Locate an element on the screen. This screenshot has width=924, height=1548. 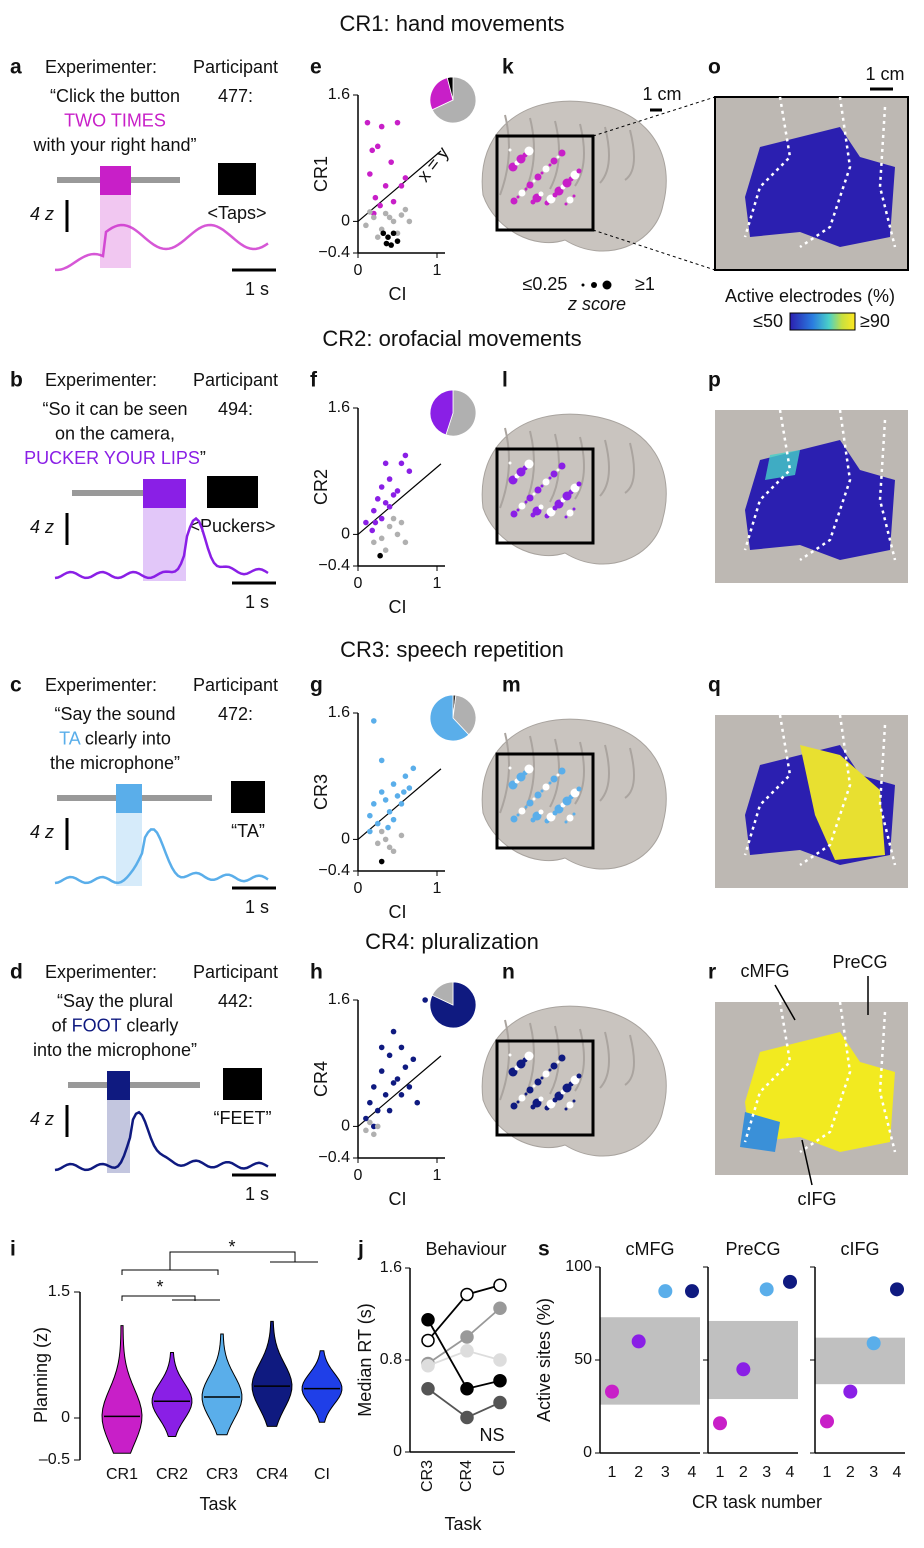
y-axis-label: CR3 is located at coordinates (321, 792).